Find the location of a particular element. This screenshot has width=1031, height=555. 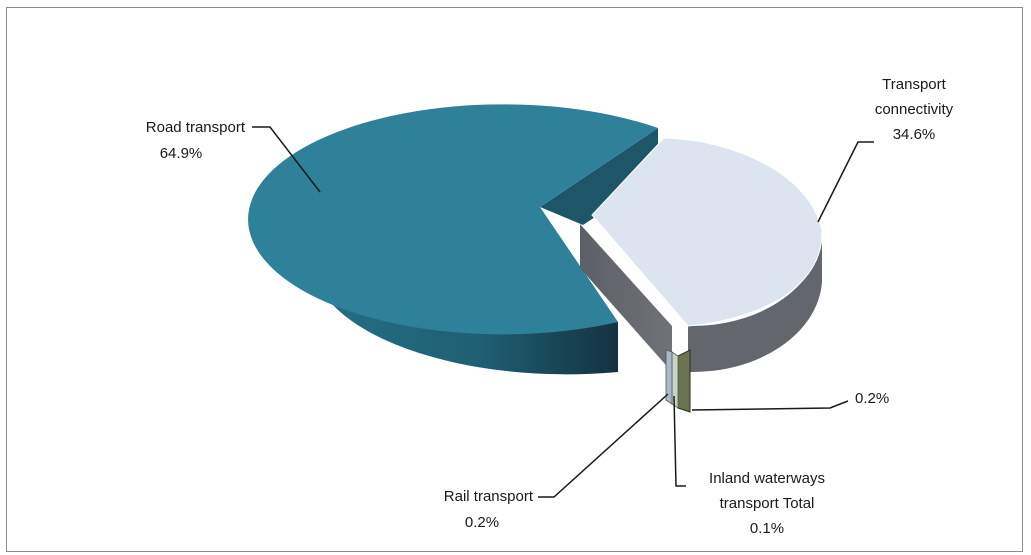

slice-transport-connectivity is located at coordinates (701, 255).